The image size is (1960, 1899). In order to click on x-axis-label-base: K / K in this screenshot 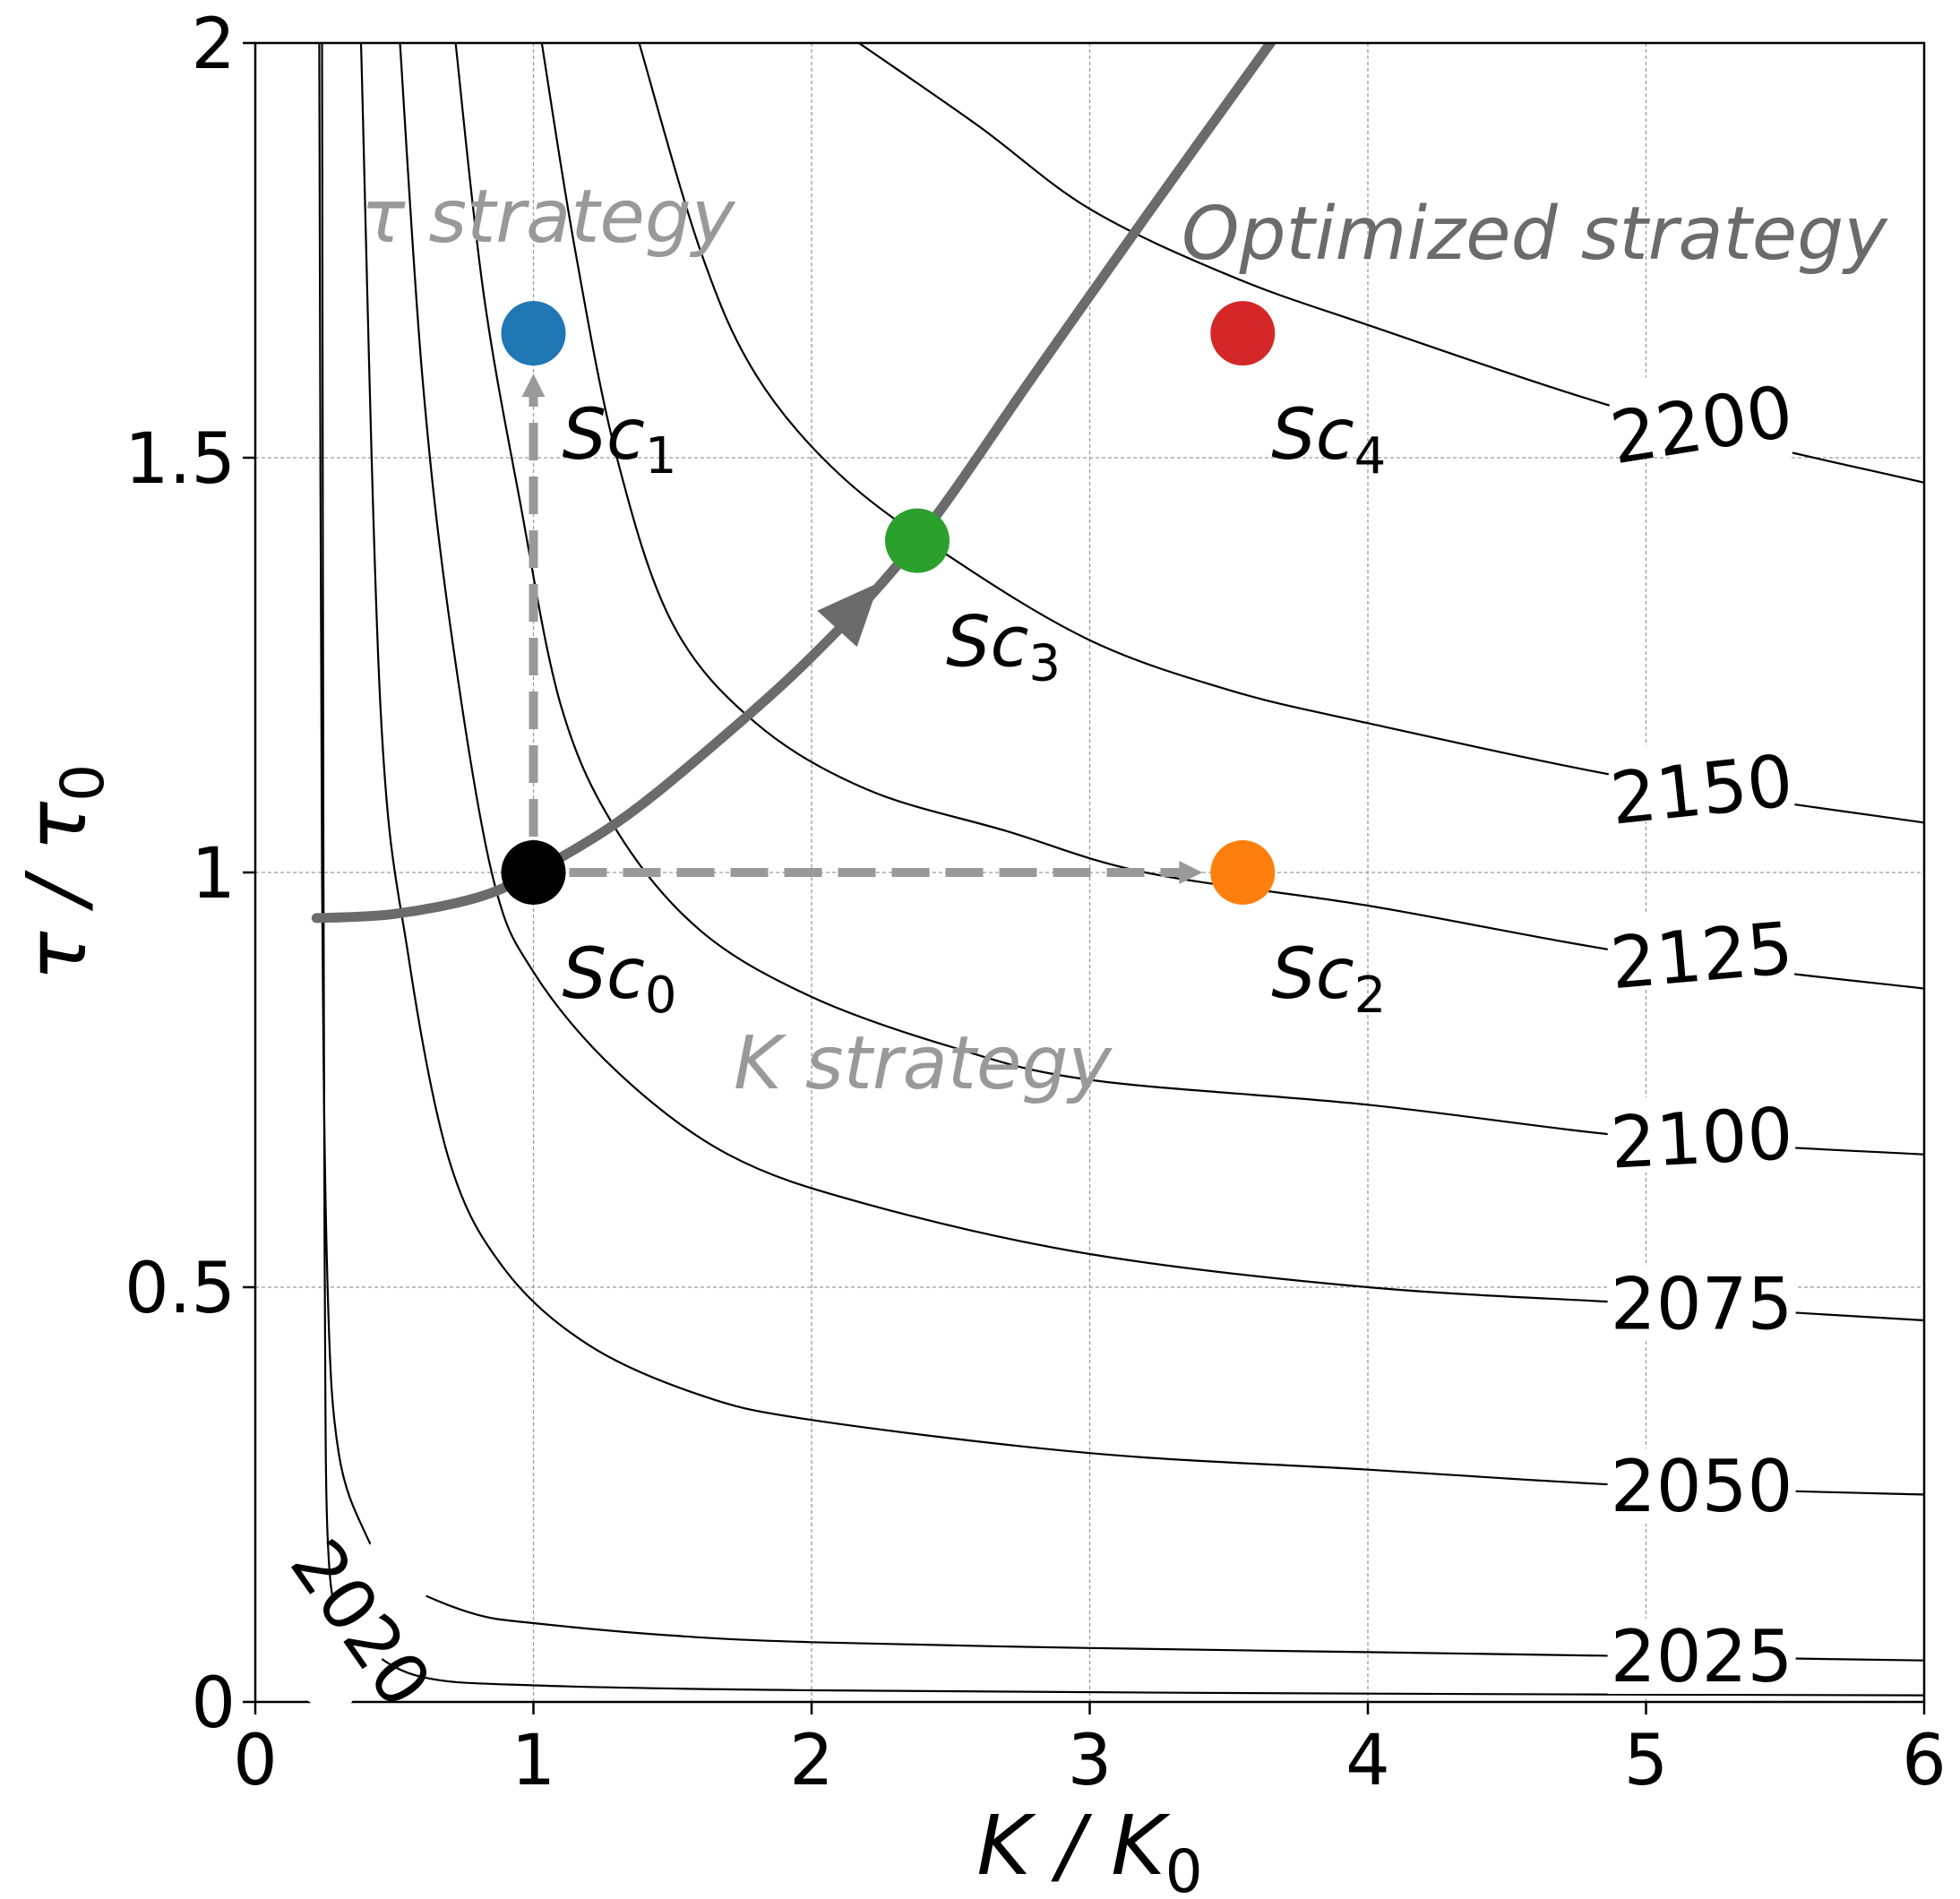, I will do `click(1074, 1846)`.